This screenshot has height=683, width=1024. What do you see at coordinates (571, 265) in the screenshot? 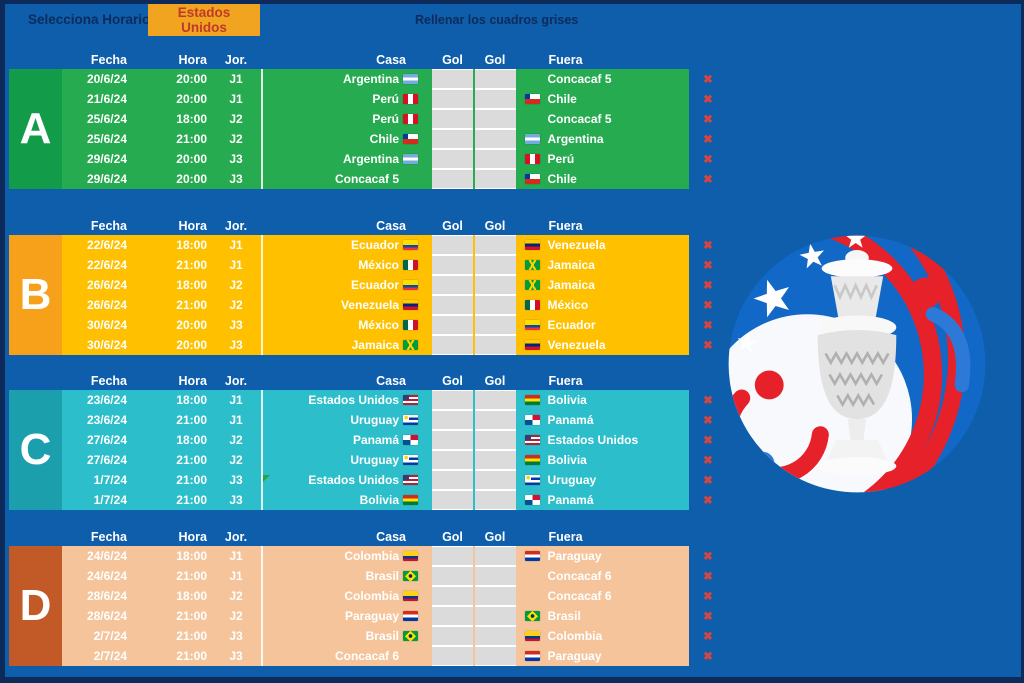
I see `away-team-name: Jamaica` at bounding box center [571, 265].